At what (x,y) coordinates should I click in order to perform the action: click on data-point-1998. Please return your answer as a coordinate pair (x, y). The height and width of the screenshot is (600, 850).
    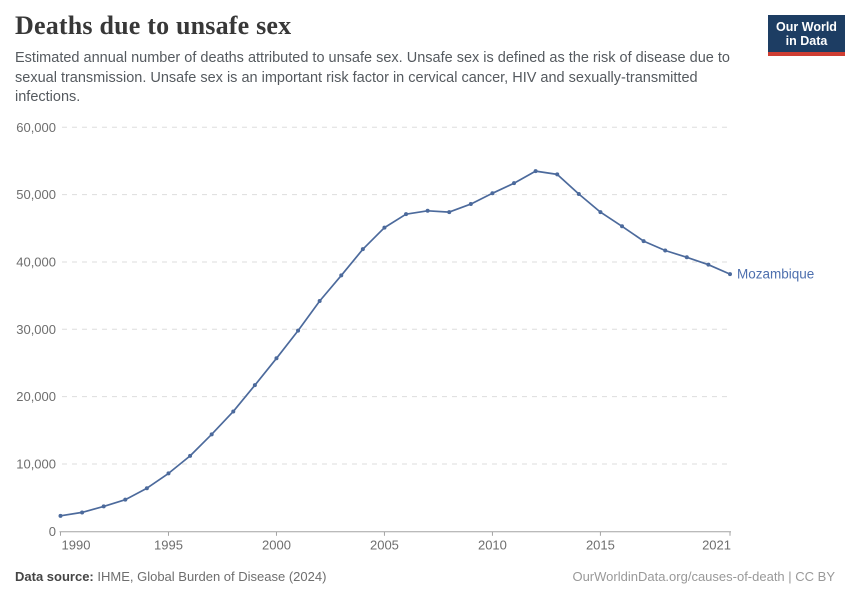
    Looking at the image, I should click on (233, 411).